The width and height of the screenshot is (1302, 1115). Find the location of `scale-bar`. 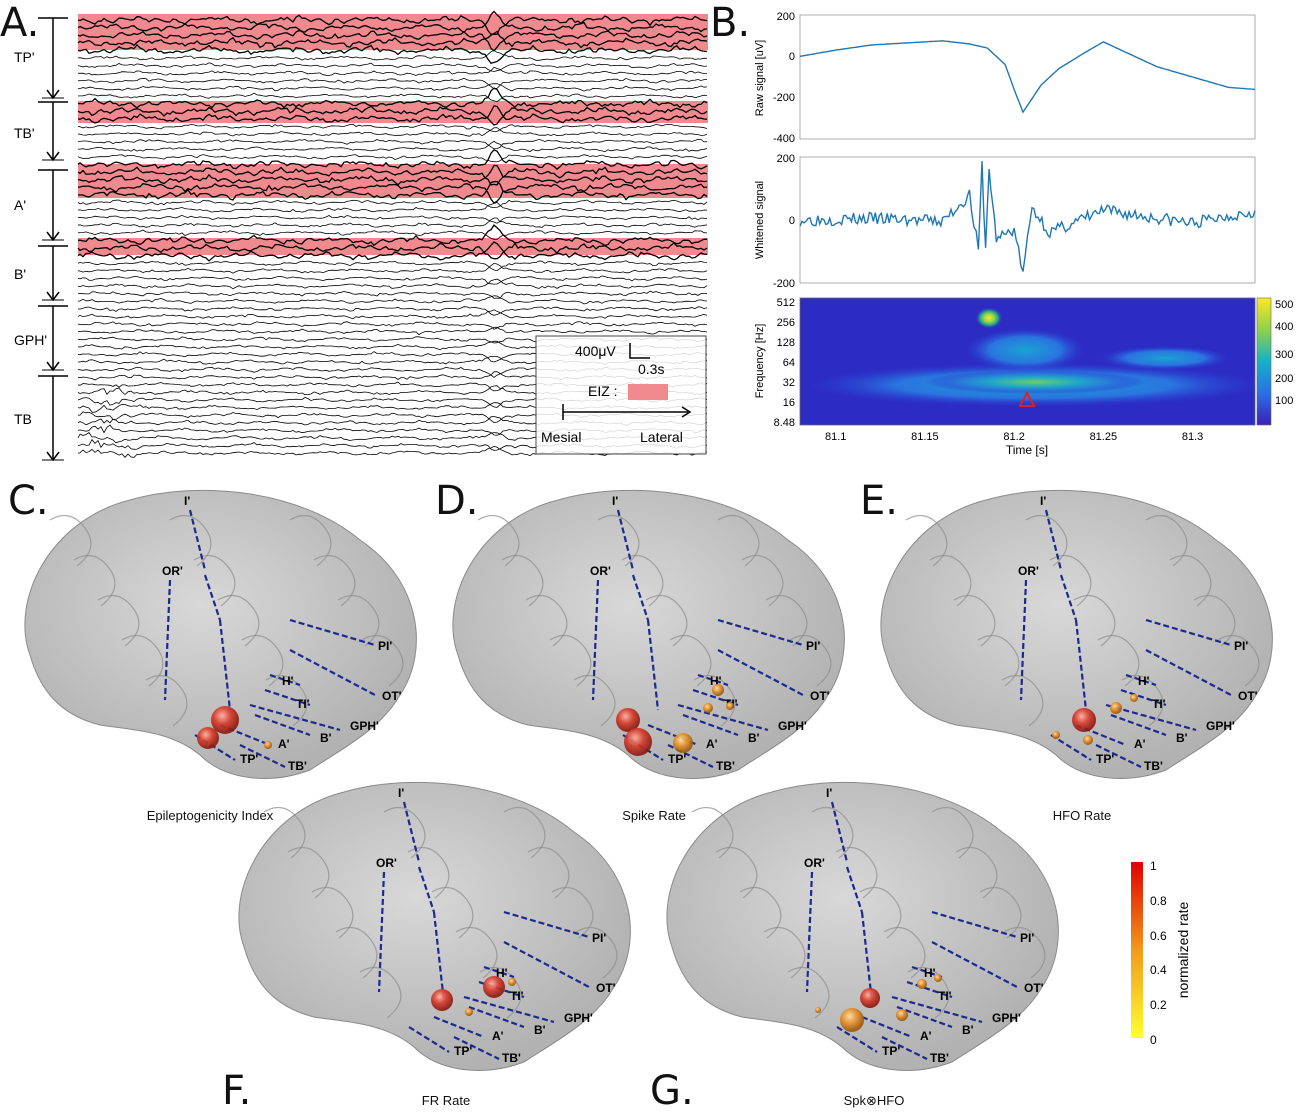

scale-bar is located at coordinates (639, 351).